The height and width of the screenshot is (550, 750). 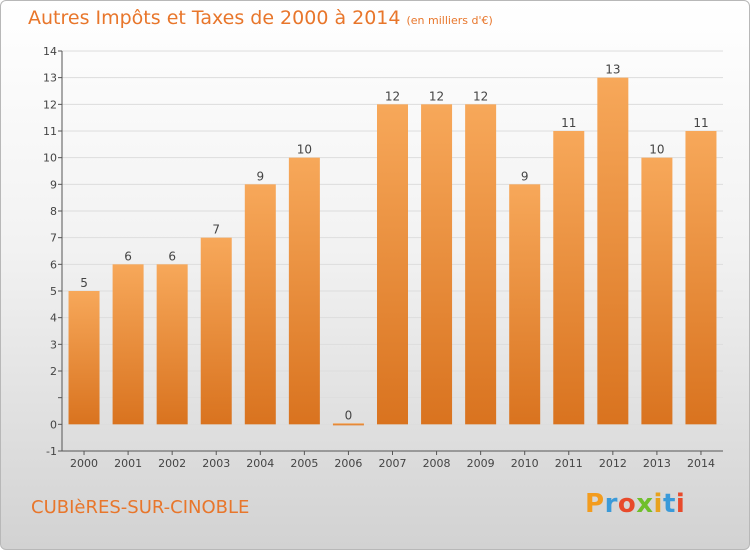 What do you see at coordinates (216, 331) in the screenshot?
I see `bar-2003` at bounding box center [216, 331].